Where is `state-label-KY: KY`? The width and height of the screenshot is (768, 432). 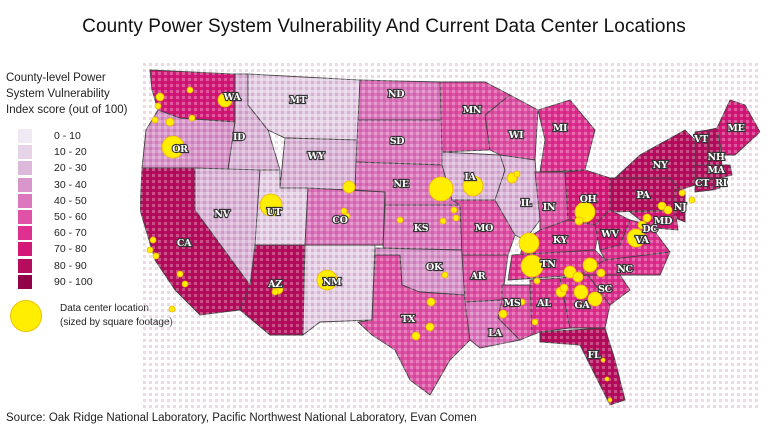
state-label-KY: KY is located at coordinates (560, 240).